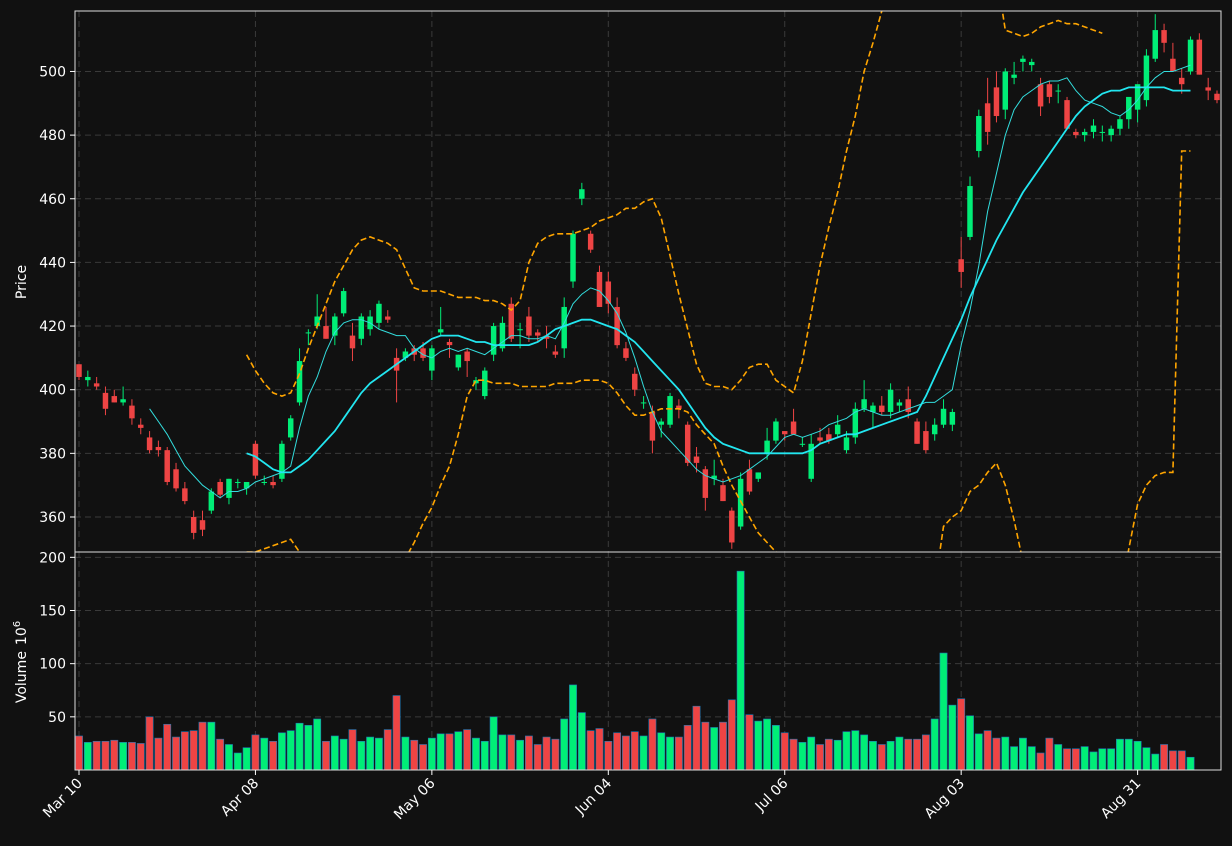 Image resolution: width=1232 pixels, height=846 pixels. I want to click on price-tick-label: 500, so click(52, 72).